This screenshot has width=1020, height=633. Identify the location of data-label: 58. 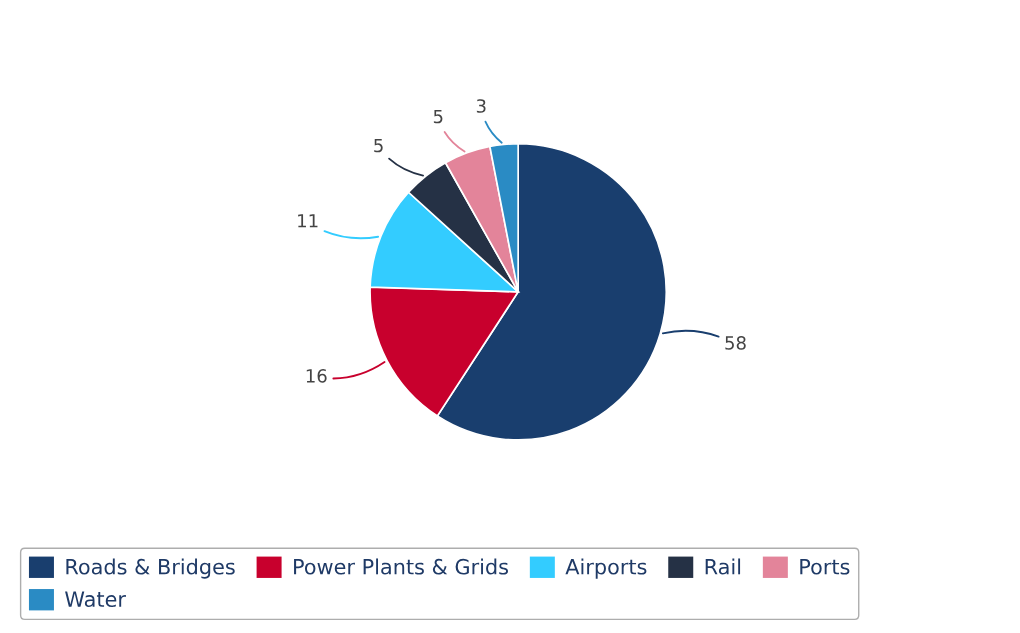
(735, 343).